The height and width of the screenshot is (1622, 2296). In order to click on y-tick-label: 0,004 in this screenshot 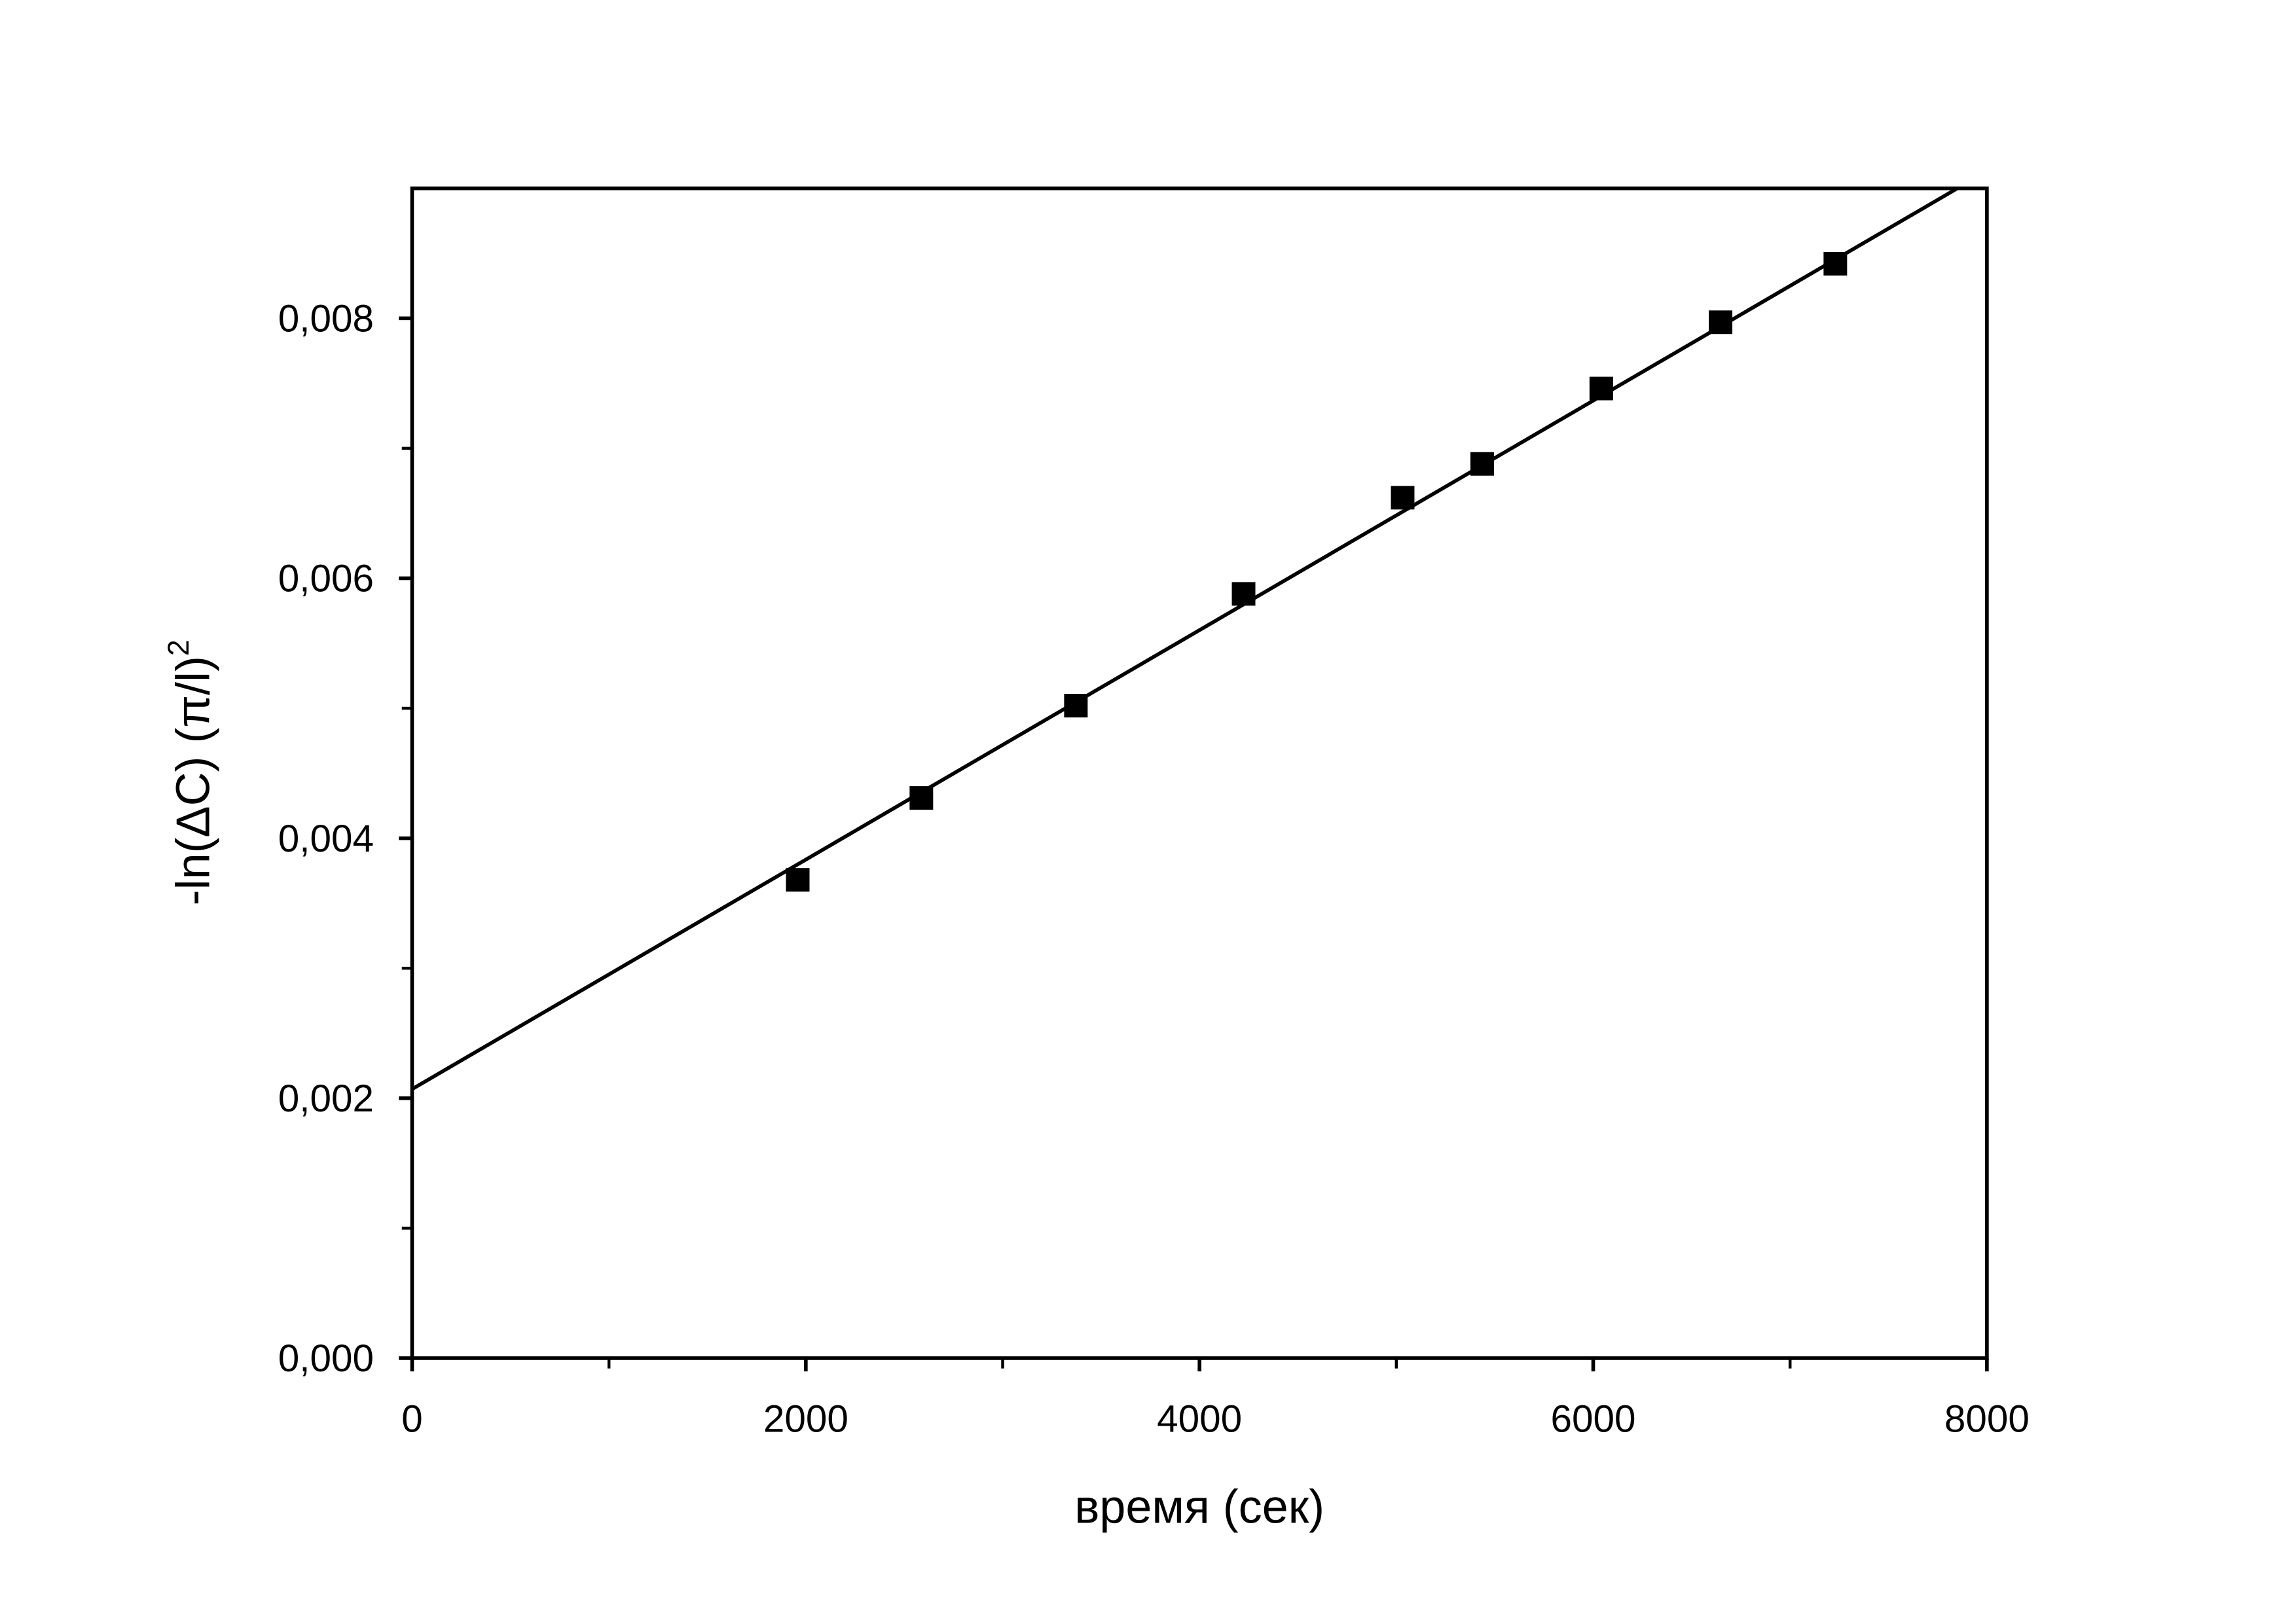, I will do `click(326, 839)`.